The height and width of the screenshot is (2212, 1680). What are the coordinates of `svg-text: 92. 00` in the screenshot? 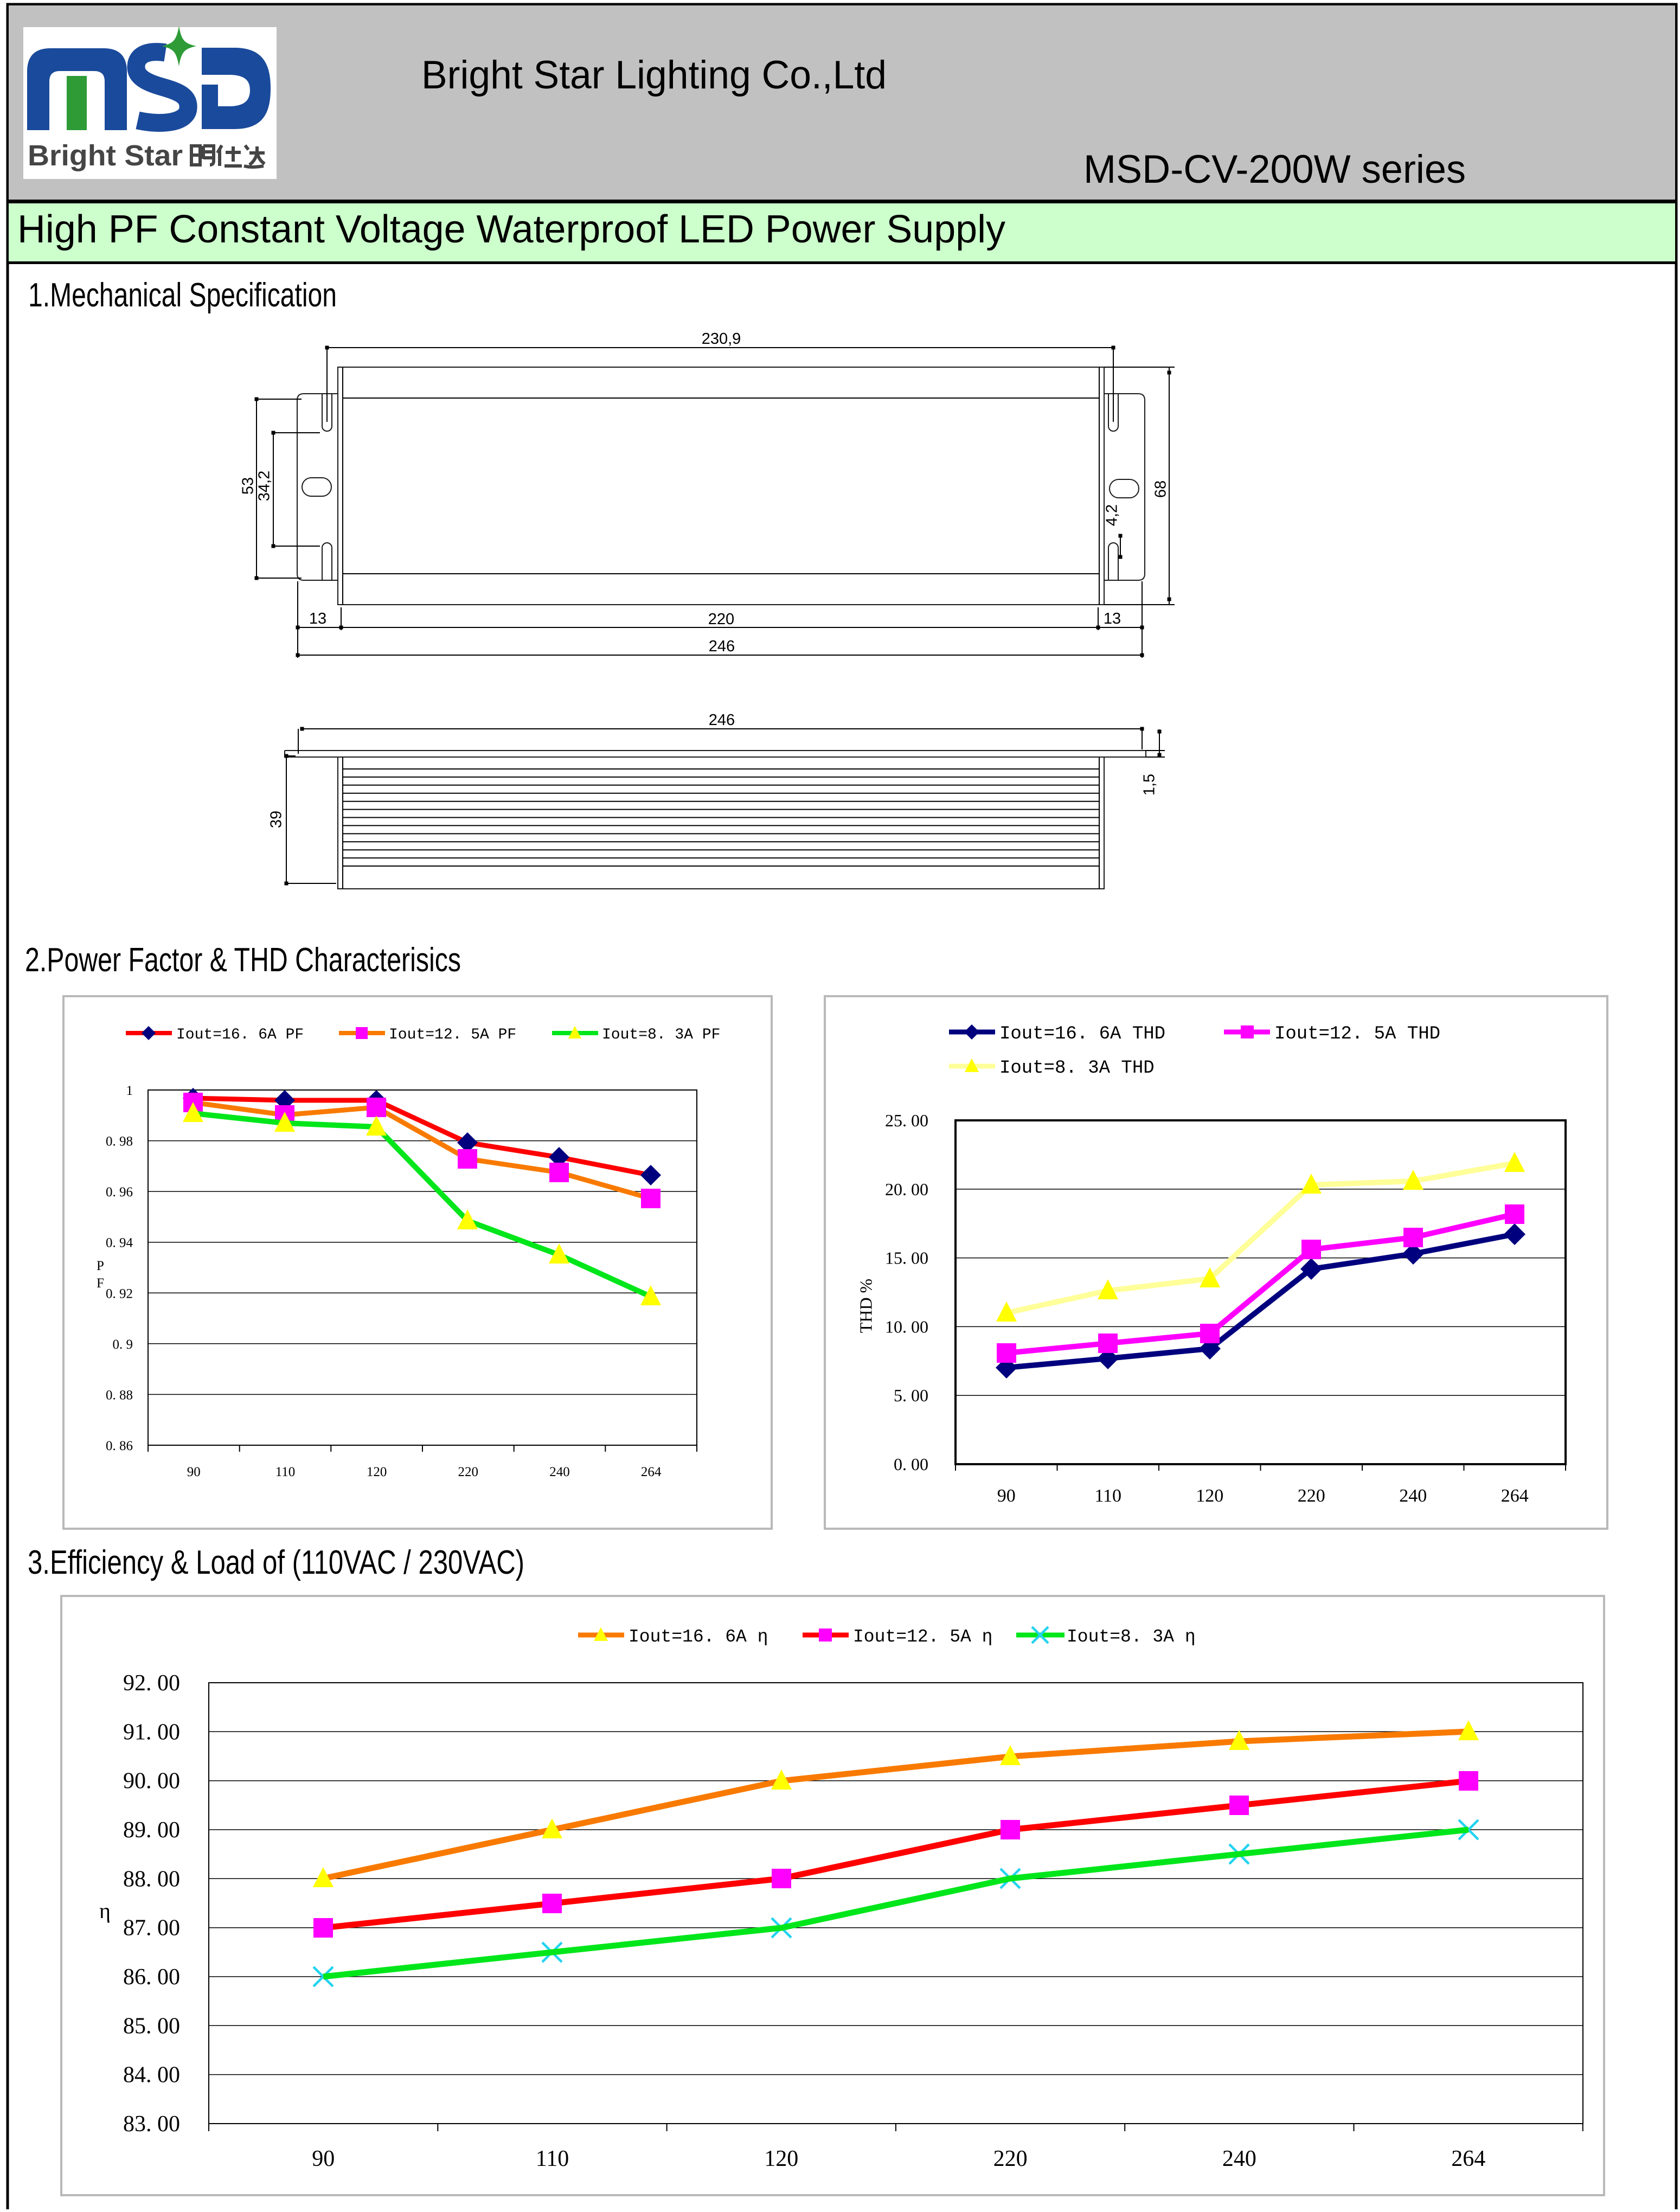 It's located at (151, 1683).